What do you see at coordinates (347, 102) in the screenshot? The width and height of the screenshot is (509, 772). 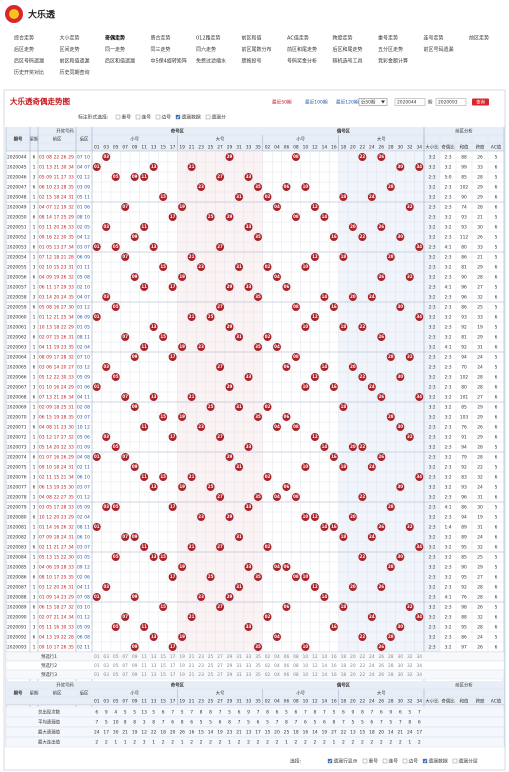 I see `period-link: 最近120期` at bounding box center [347, 102].